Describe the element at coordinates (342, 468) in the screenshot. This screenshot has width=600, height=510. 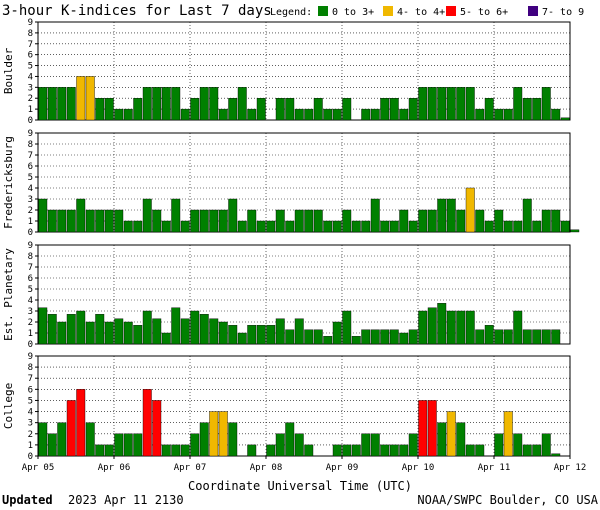
I see `x-tick-label: Apr 09` at that location.